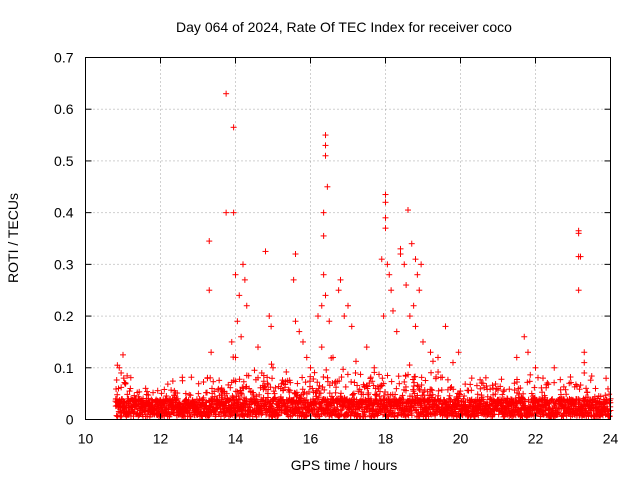 This screenshot has height=480, width=640. What do you see at coordinates (70, 420) in the screenshot?
I see `y-tick-label: 0` at bounding box center [70, 420].